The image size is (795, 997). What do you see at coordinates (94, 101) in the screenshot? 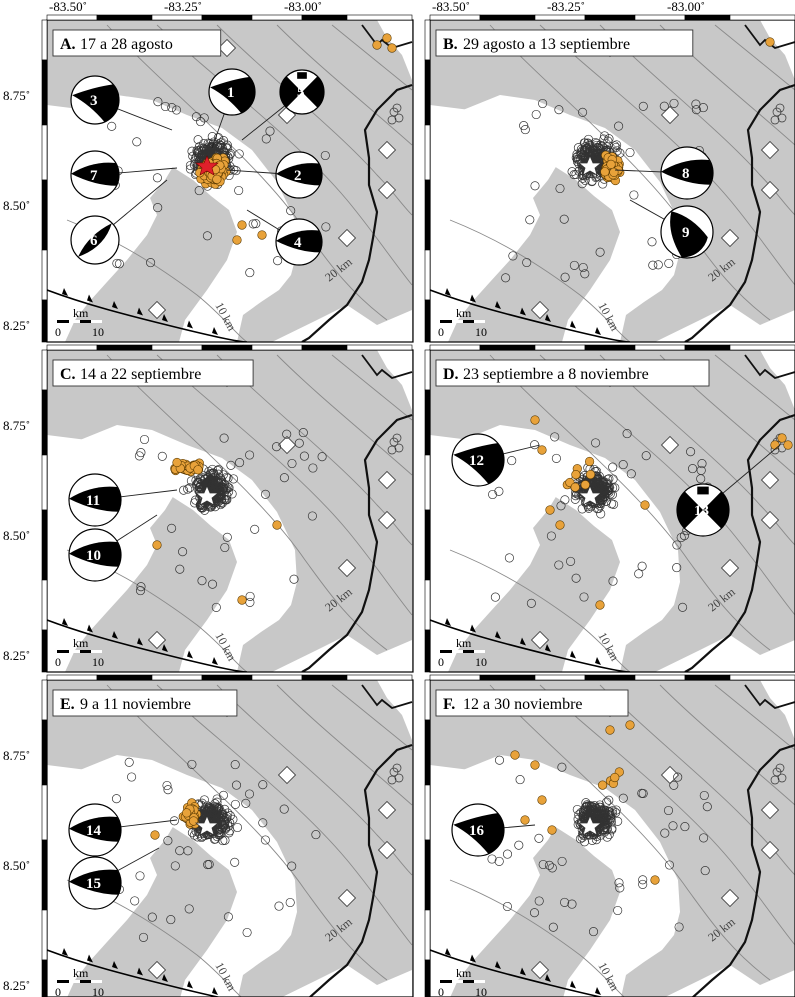
I see `mechanism-number: 3` at bounding box center [94, 101].